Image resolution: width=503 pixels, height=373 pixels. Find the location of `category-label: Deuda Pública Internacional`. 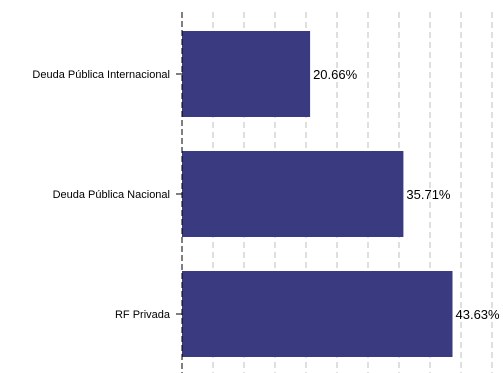

category-label: Deuda Pública Internacional is located at coordinates (101, 75).